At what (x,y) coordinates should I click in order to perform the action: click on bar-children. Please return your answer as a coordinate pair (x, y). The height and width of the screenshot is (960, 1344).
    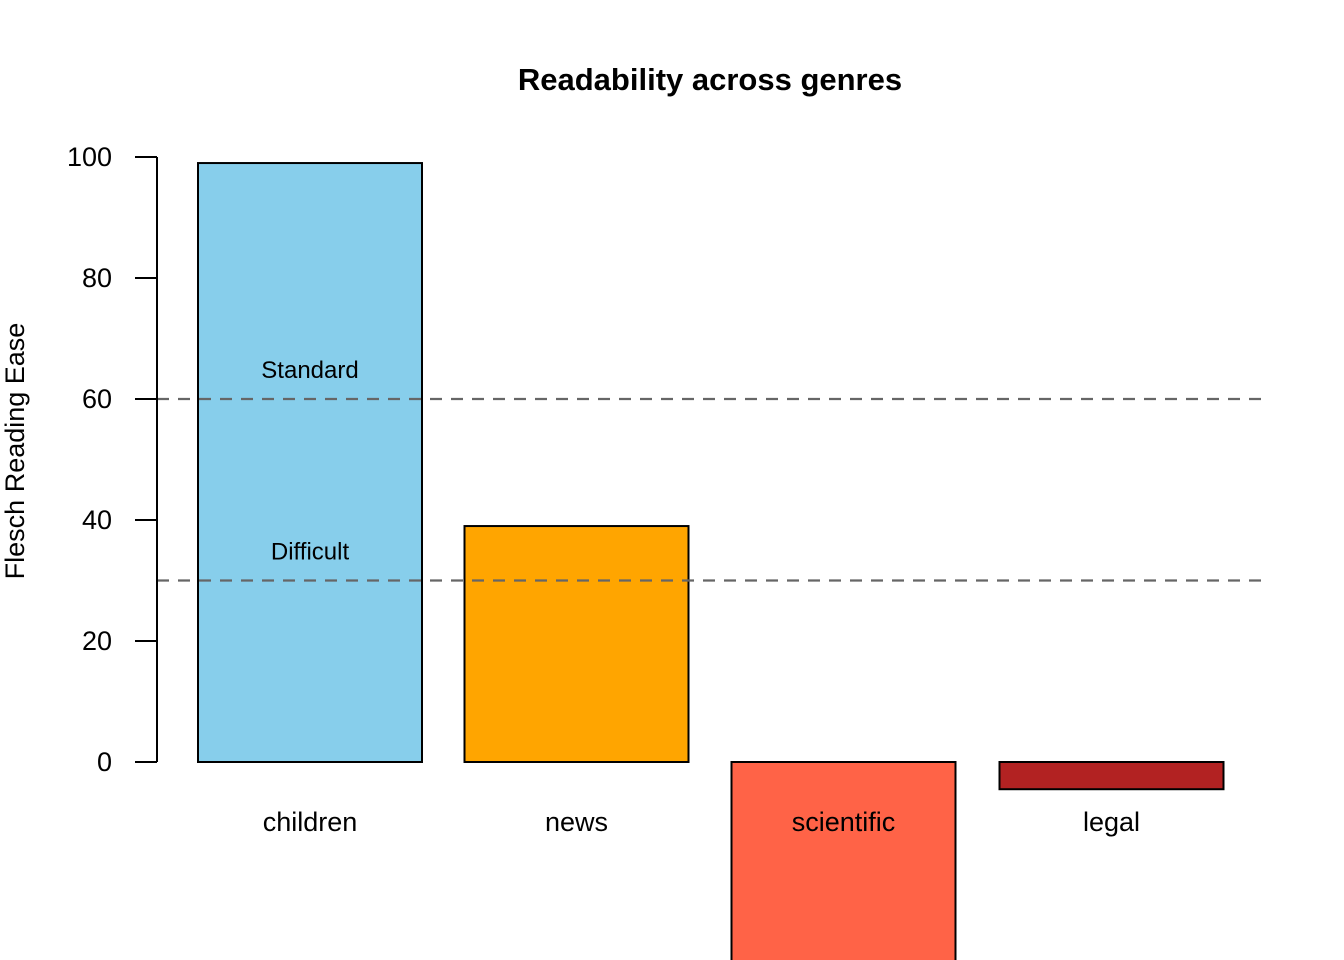
    Looking at the image, I should click on (310, 463).